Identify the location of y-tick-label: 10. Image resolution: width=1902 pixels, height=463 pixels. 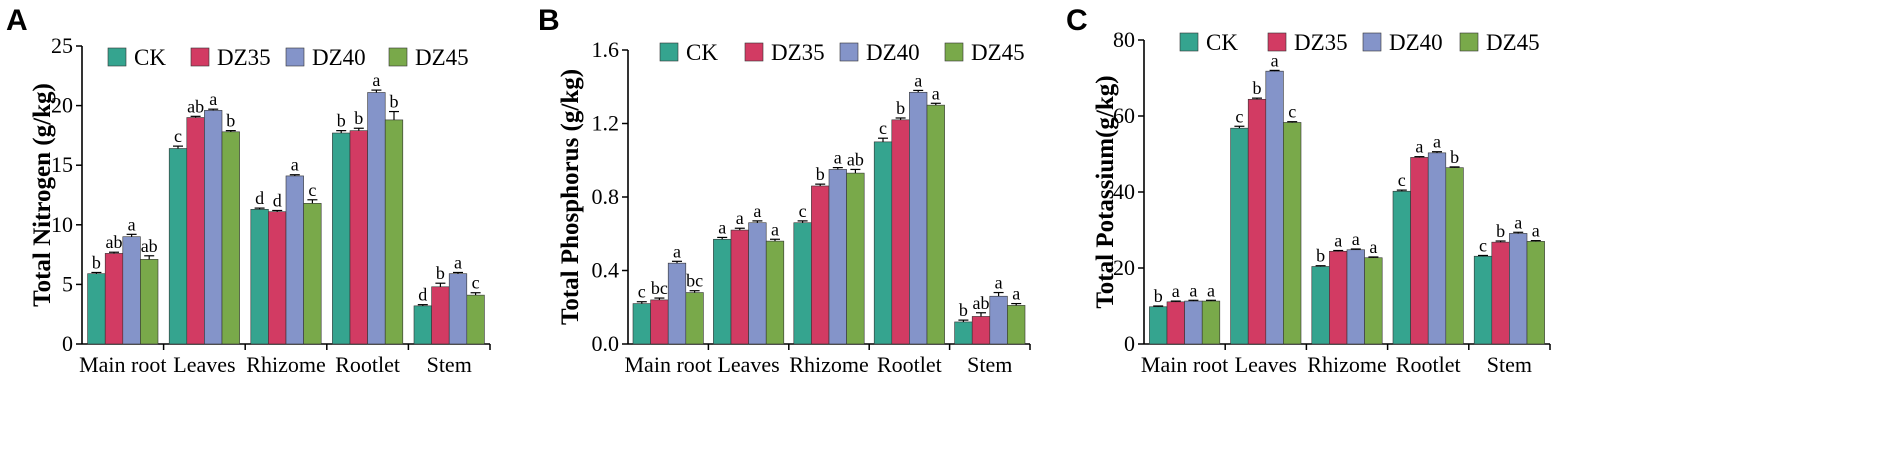
(62, 224).